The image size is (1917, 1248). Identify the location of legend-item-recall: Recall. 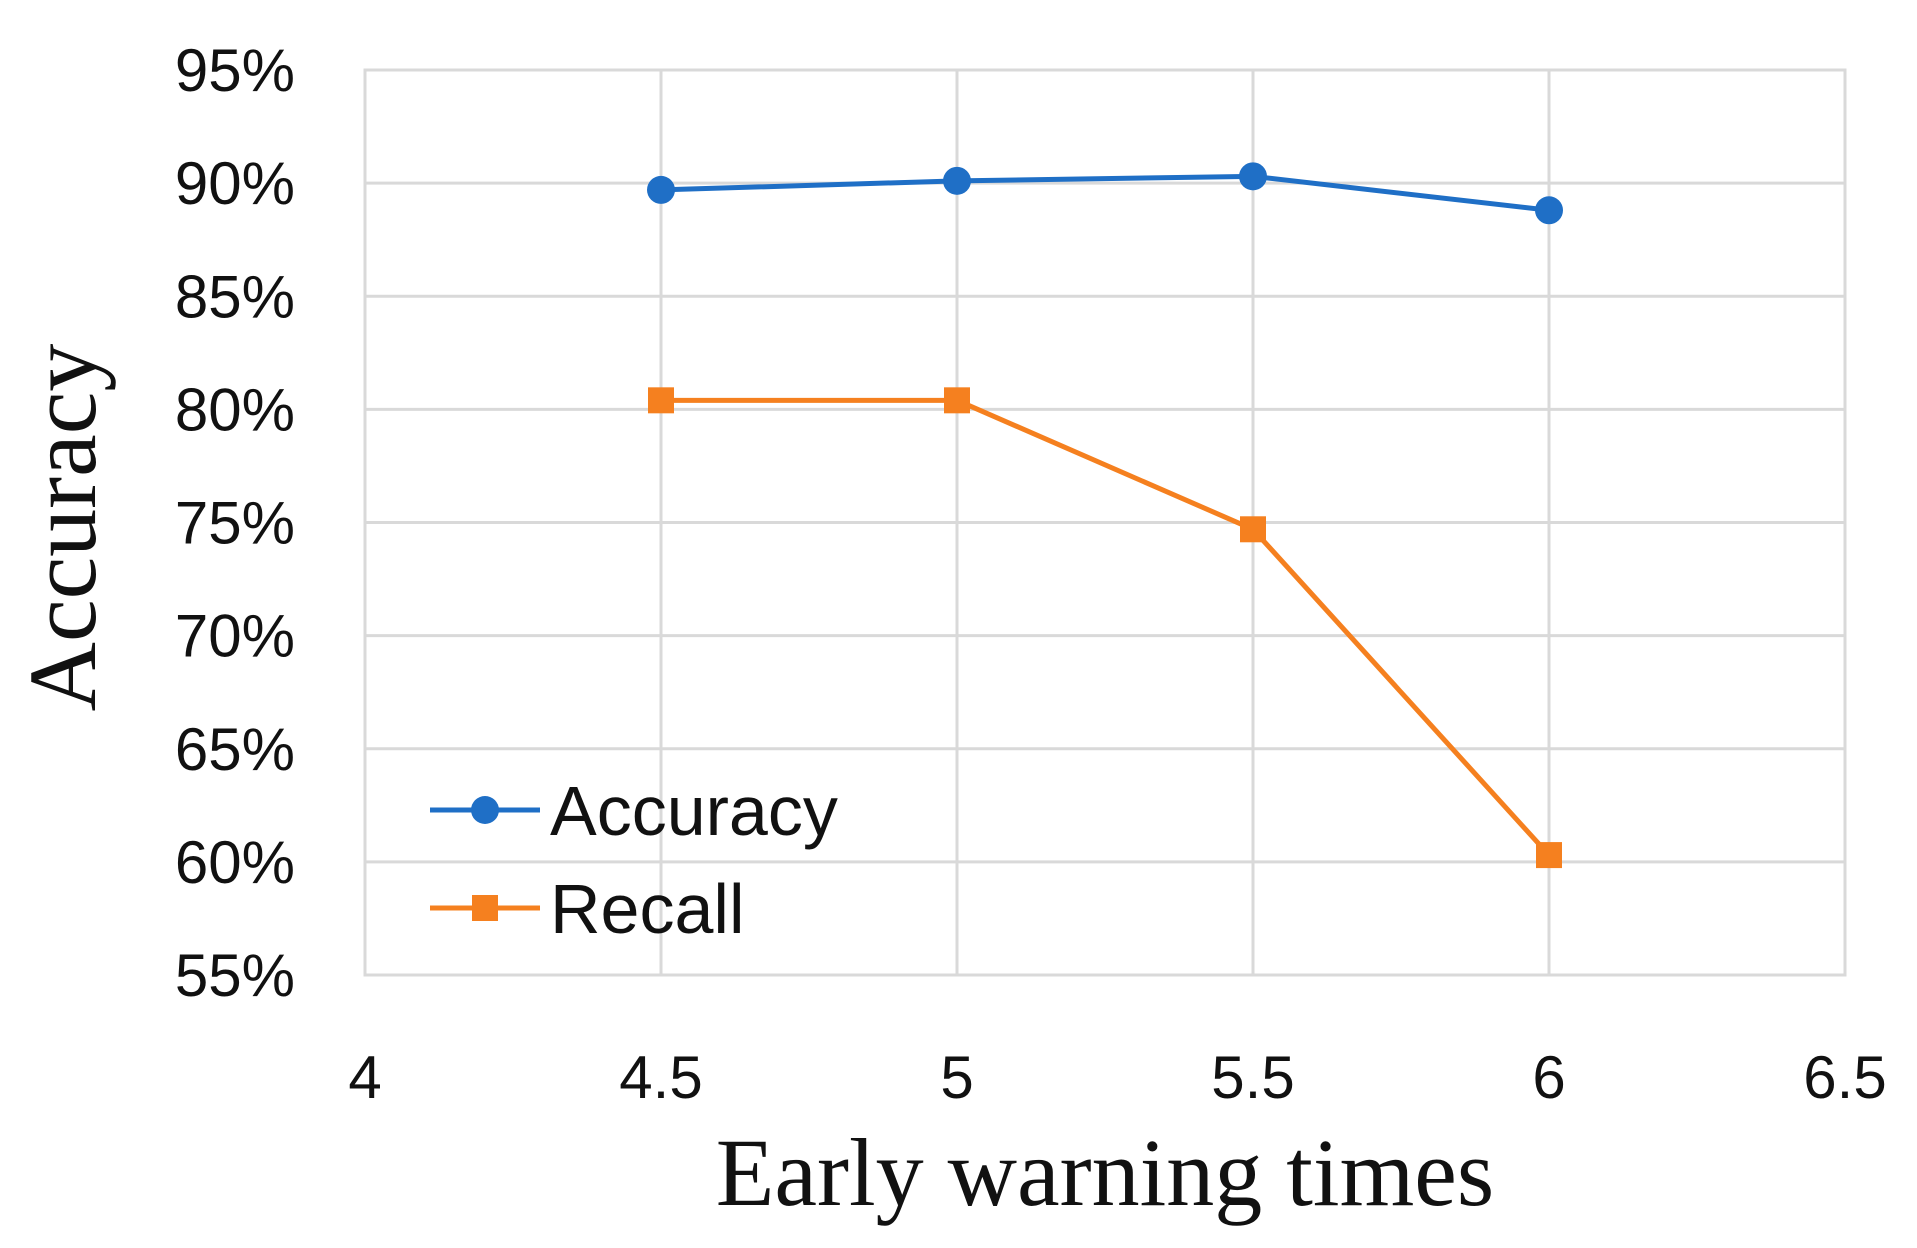
(587, 909).